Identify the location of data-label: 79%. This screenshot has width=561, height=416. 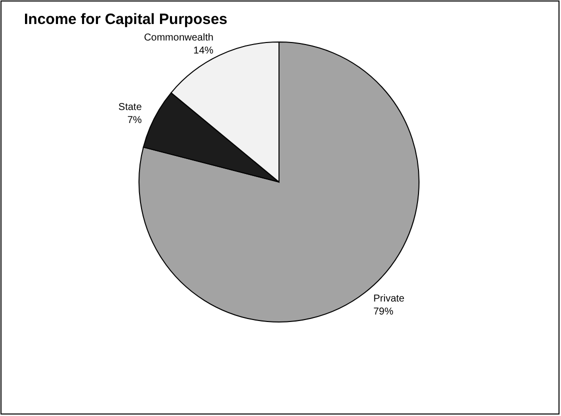
(383, 312).